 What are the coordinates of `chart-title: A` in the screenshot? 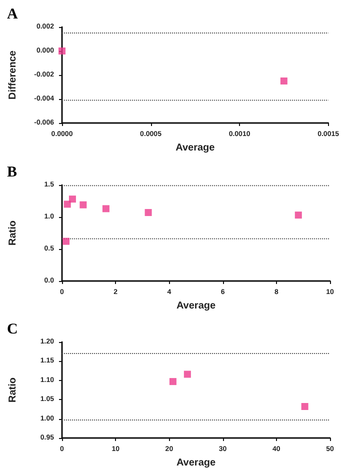 It's located at (12, 14).